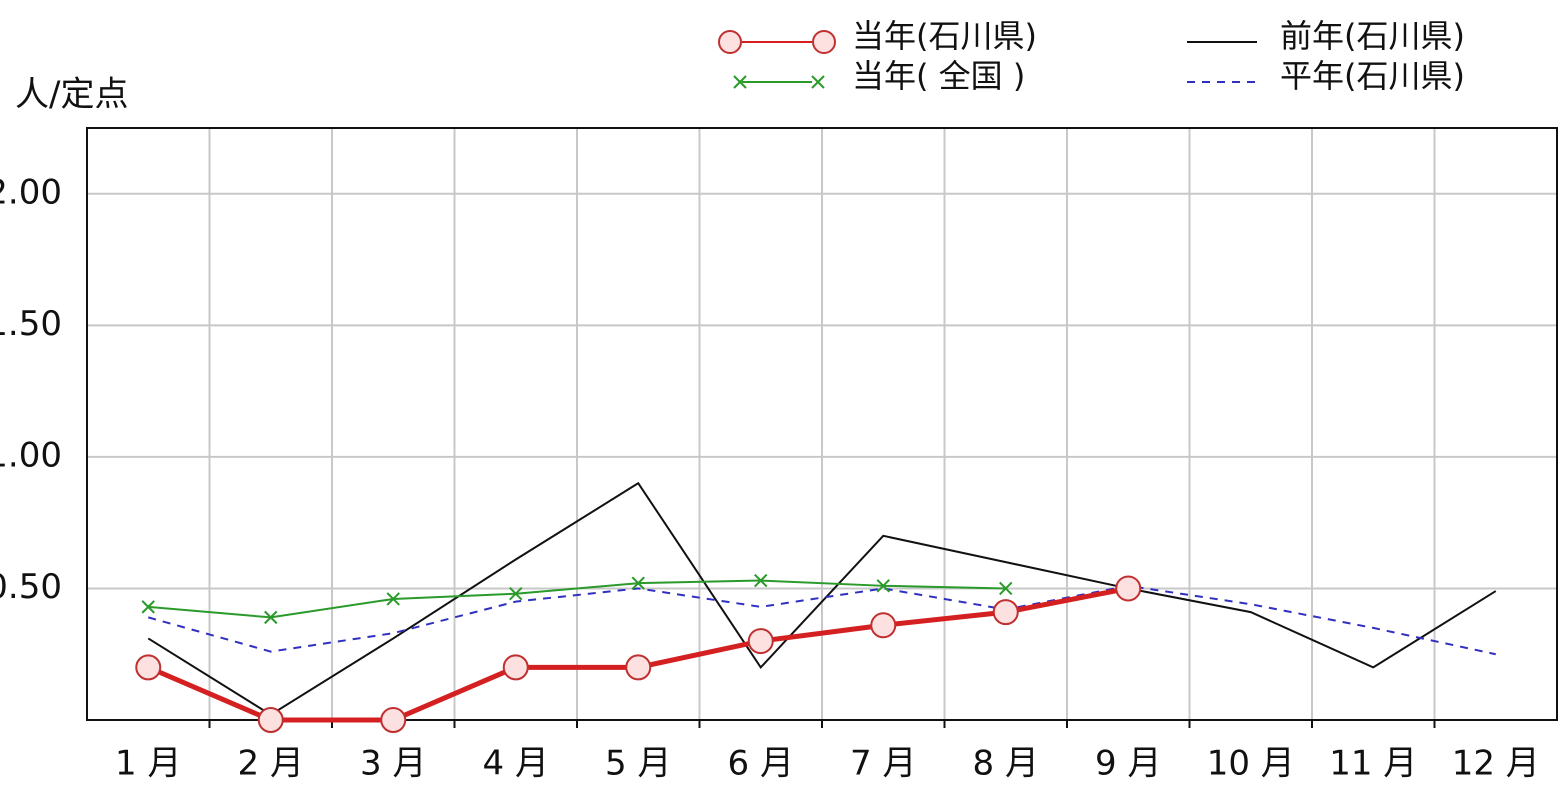 This screenshot has width=1560, height=808. I want to click on x-tick-label: 7 月, so click(883, 764).